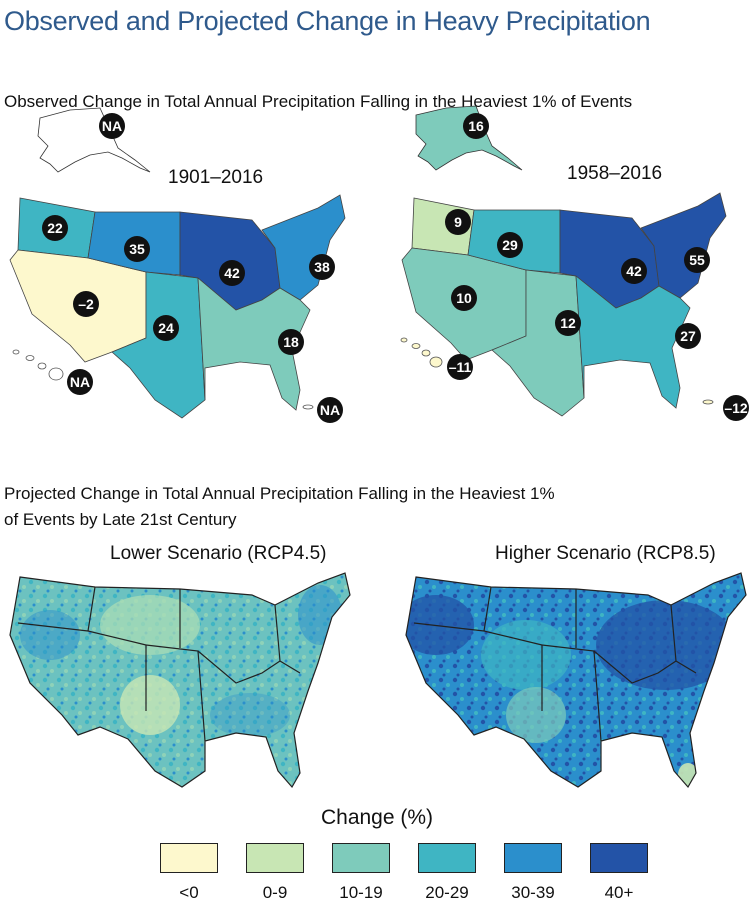 This screenshot has height=914, width=754. I want to click on badge-southwest-left: –2, so click(86, 304).